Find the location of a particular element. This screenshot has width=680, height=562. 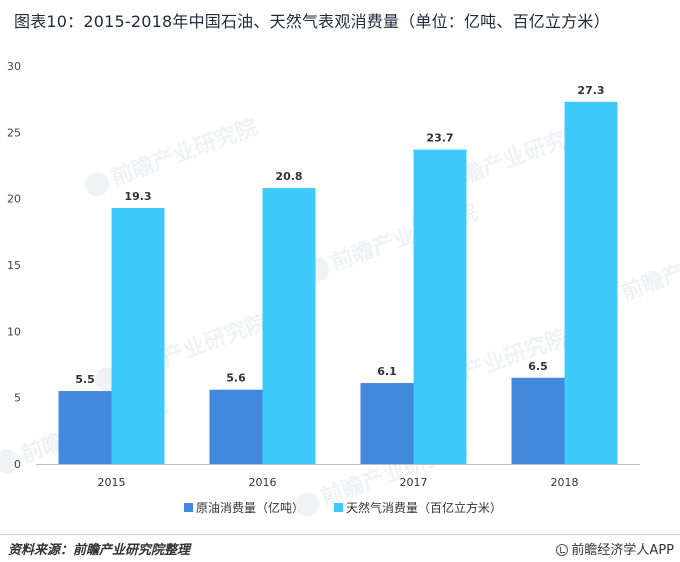

brand-label: 前瞻经济学人APP is located at coordinates (615, 548).